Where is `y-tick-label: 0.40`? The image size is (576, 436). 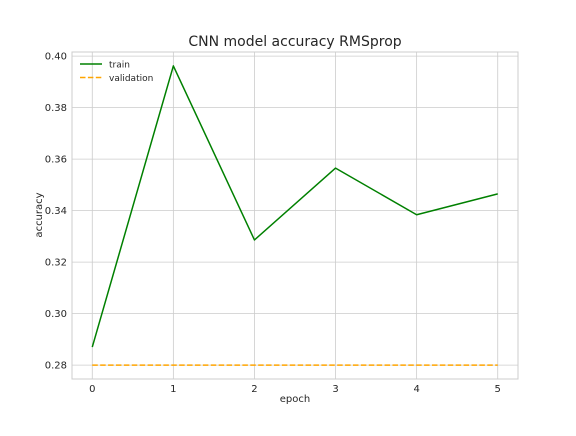
y-tick-label: 0.40 is located at coordinates (56, 57).